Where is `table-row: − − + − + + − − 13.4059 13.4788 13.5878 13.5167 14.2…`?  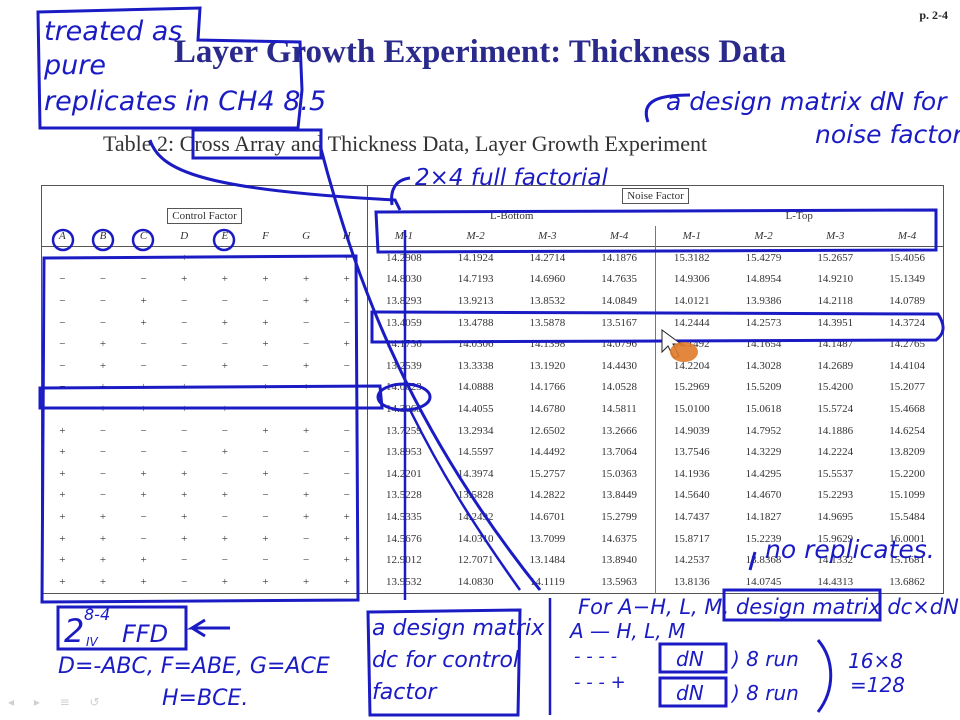 table-row: − − + − + + − − 13.4059 13.4788 13.5878 13.5167 14.2… is located at coordinates (493, 322).